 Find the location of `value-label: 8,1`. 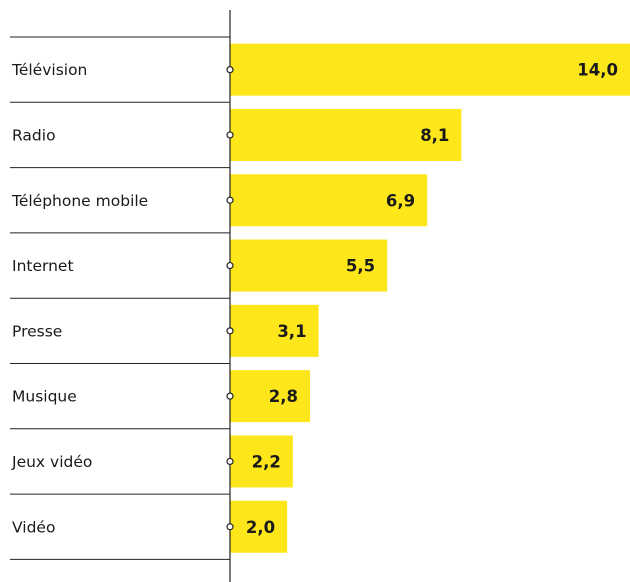

value-label: 8,1 is located at coordinates (434, 135).